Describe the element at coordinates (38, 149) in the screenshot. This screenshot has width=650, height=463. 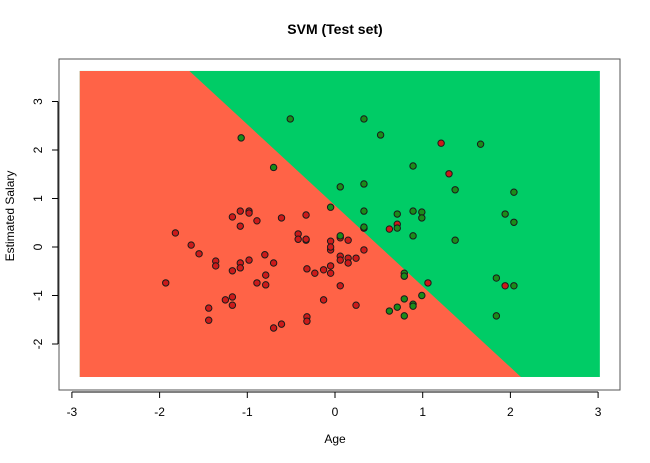
I see `y-tick-label: 2` at that location.